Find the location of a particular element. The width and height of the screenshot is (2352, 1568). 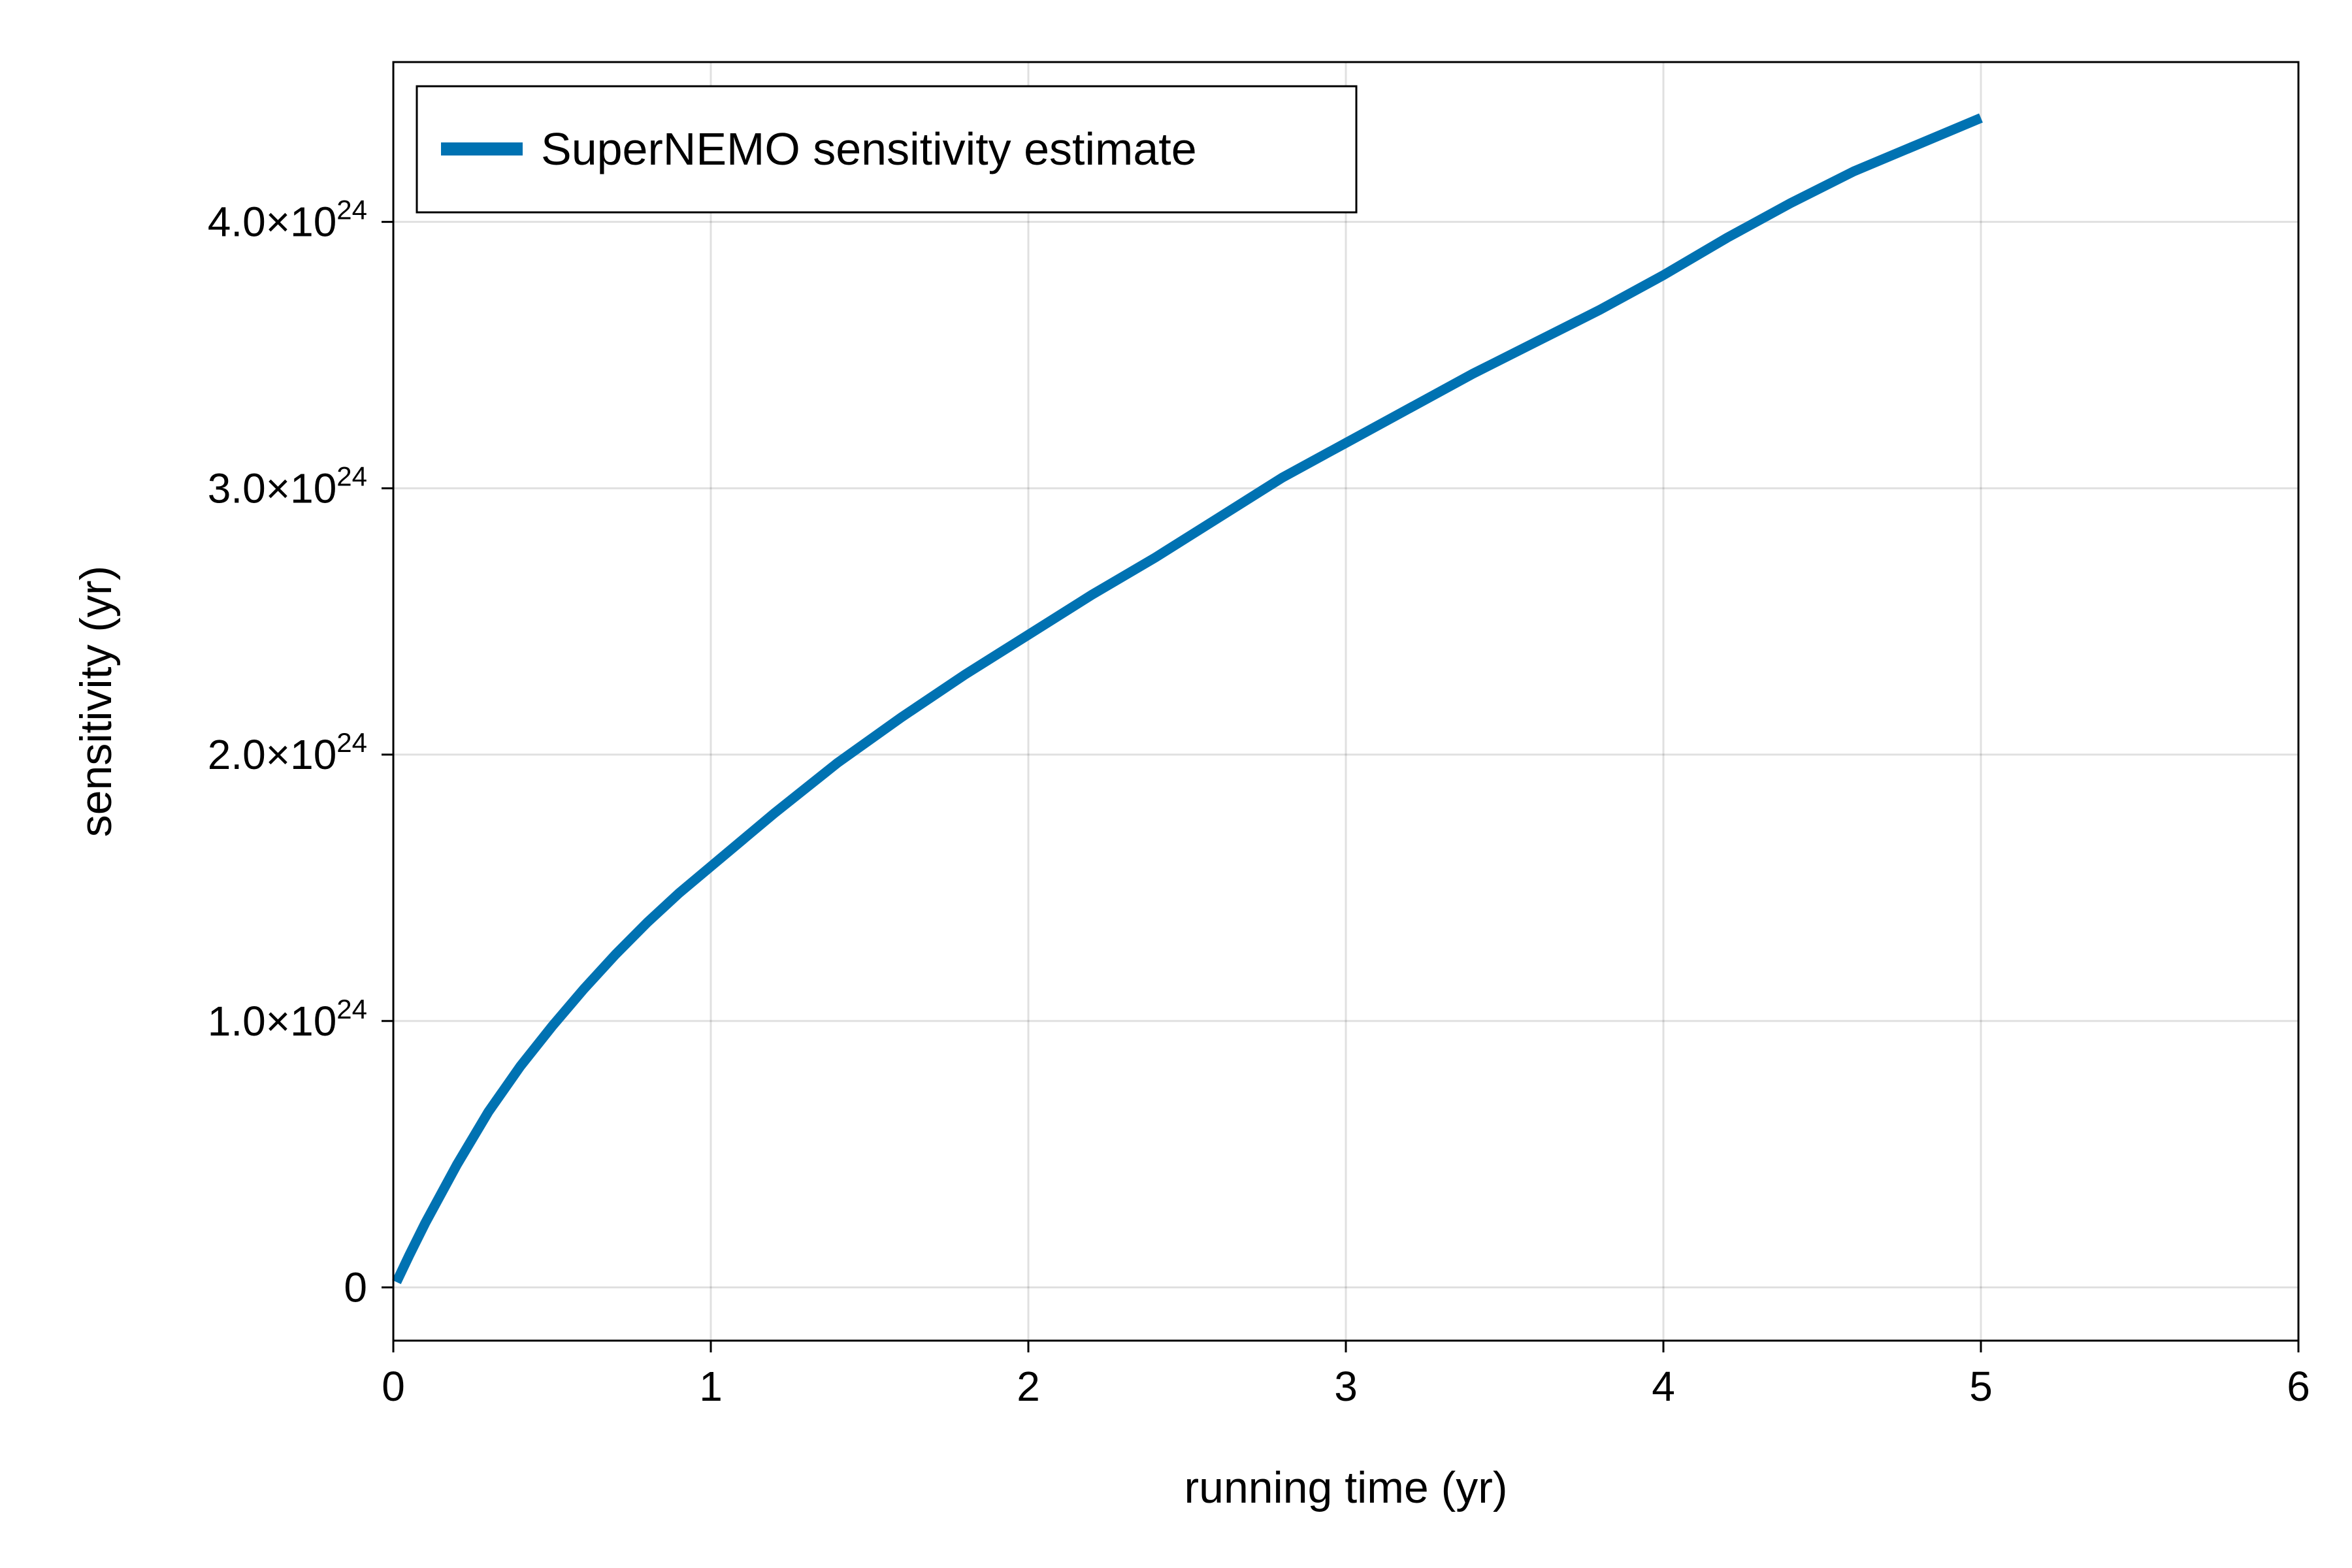

legend-box is located at coordinates (887, 149).